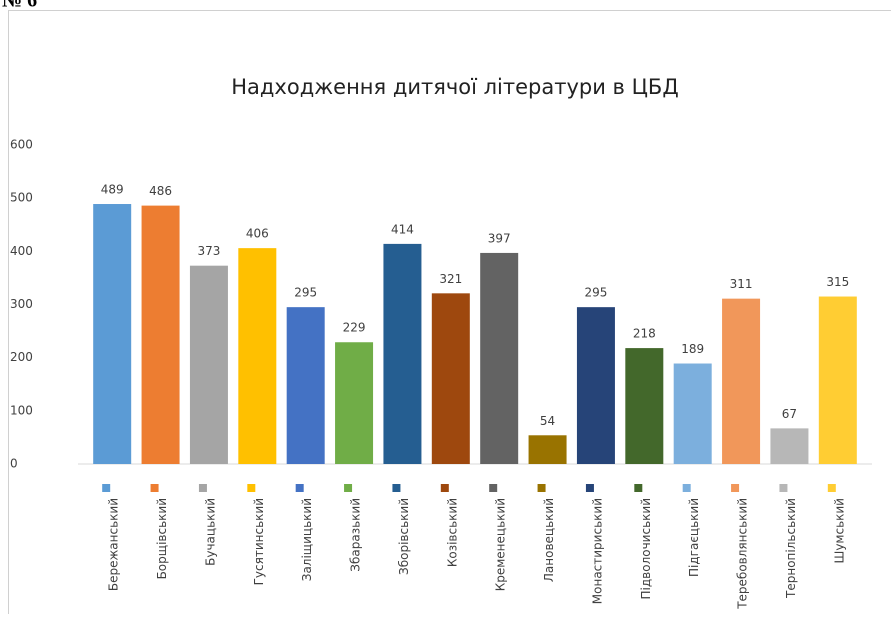  I want to click on x-tick-label: Шумський, so click(839, 531).